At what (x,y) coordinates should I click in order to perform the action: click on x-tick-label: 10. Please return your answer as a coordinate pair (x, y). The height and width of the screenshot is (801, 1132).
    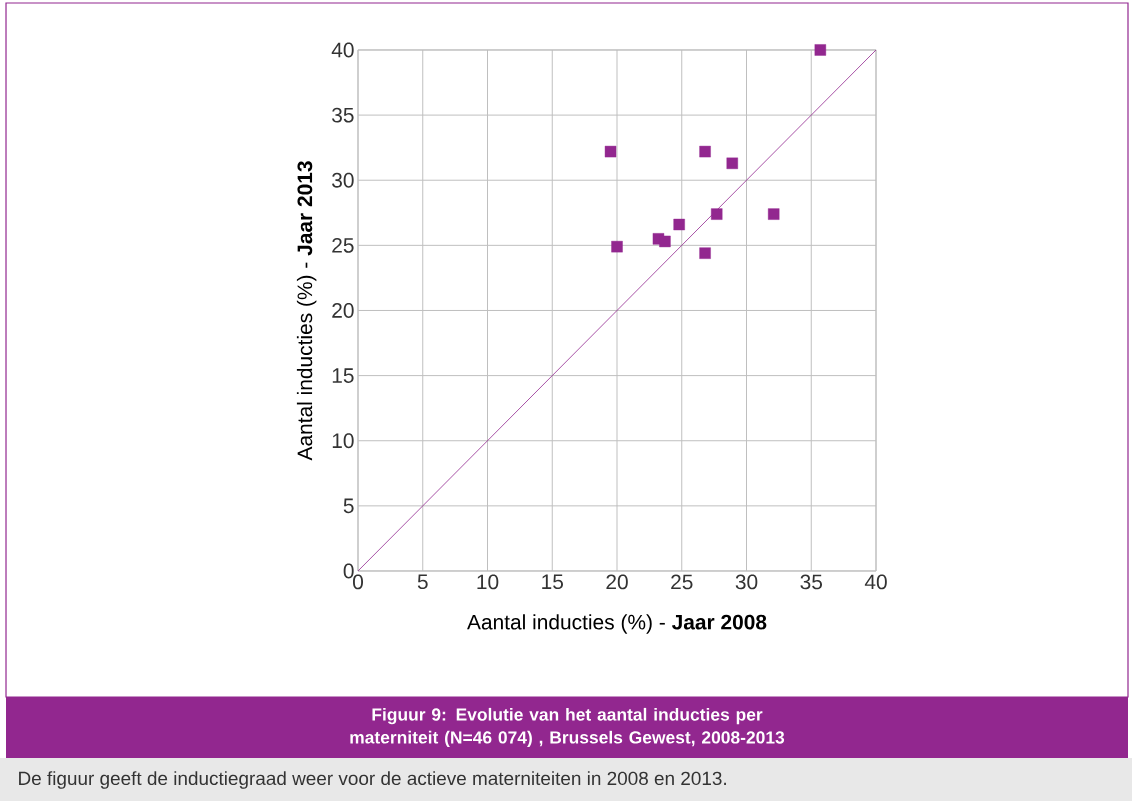
    Looking at the image, I should click on (488, 582).